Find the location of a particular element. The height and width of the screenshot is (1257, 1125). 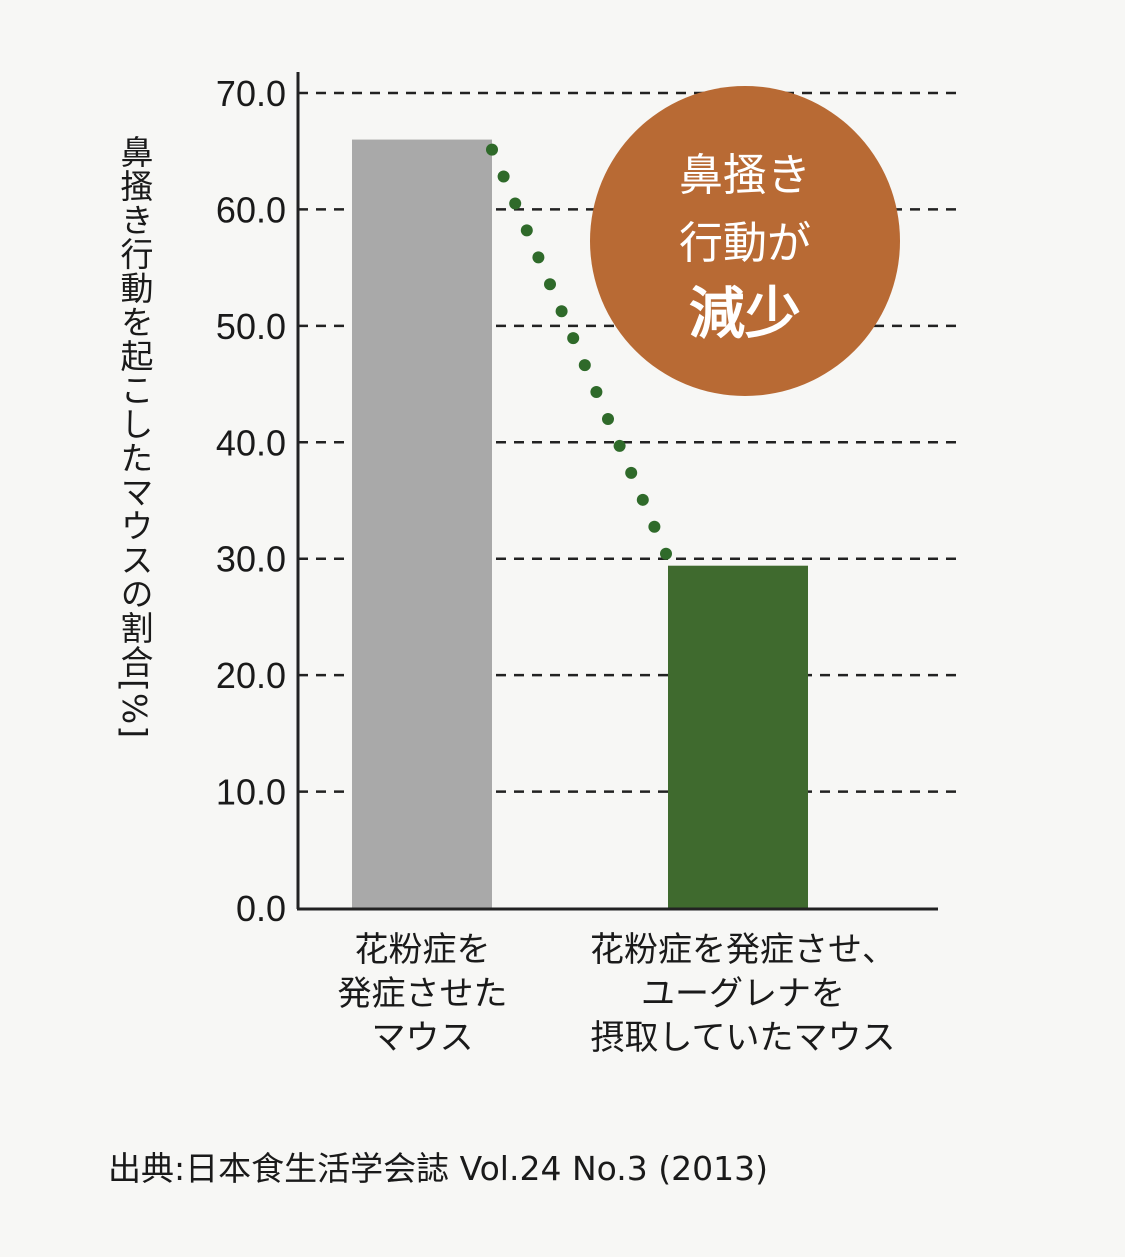

y-tick-label: 0.0 is located at coordinates (261, 908).